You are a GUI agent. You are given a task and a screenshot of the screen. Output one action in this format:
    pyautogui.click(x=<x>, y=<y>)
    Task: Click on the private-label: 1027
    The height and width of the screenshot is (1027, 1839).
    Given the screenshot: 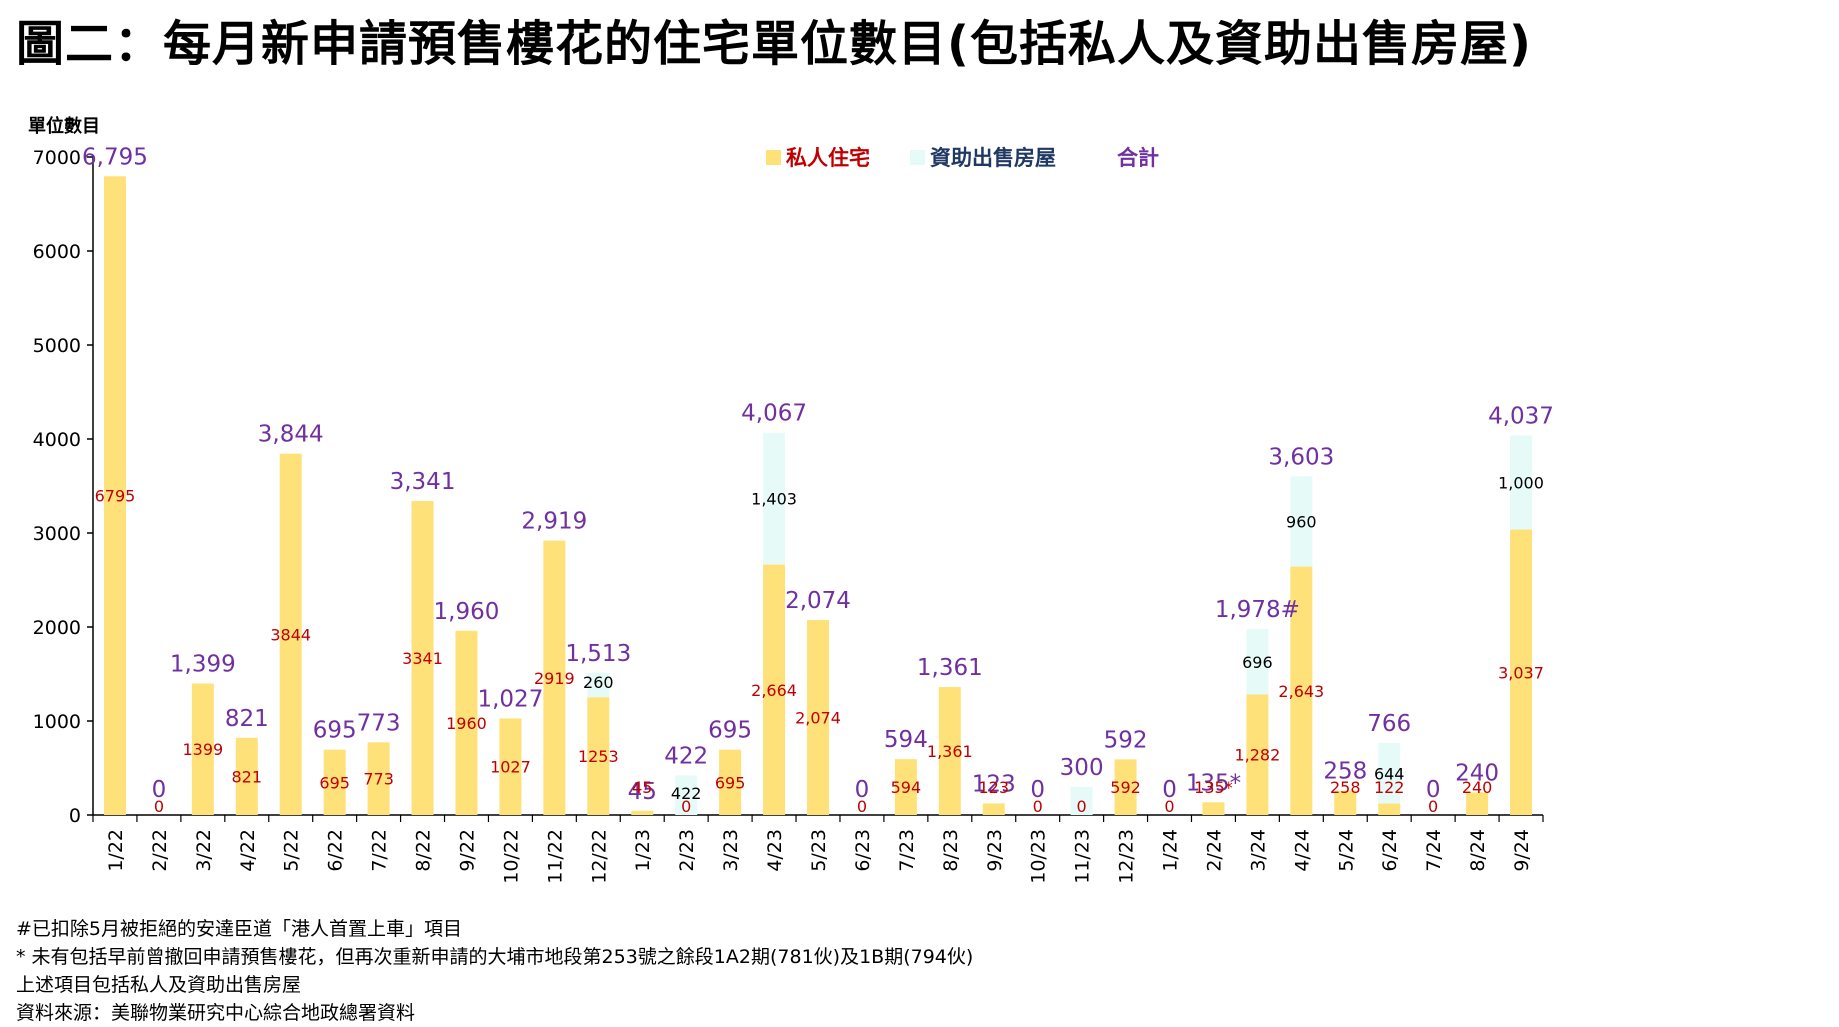 What is the action you would take?
    pyautogui.click(x=510, y=767)
    